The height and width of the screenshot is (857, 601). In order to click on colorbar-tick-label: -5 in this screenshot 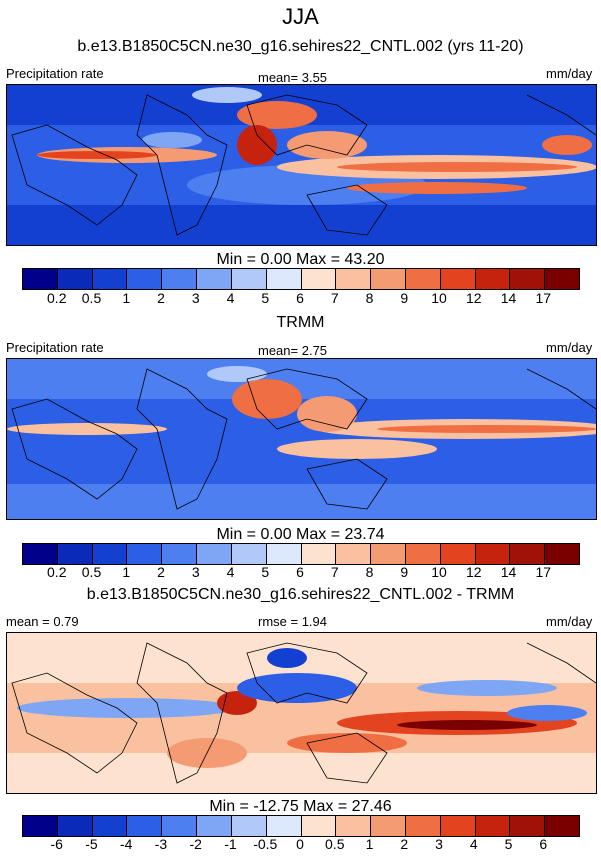, I will do `click(91, 844)`.